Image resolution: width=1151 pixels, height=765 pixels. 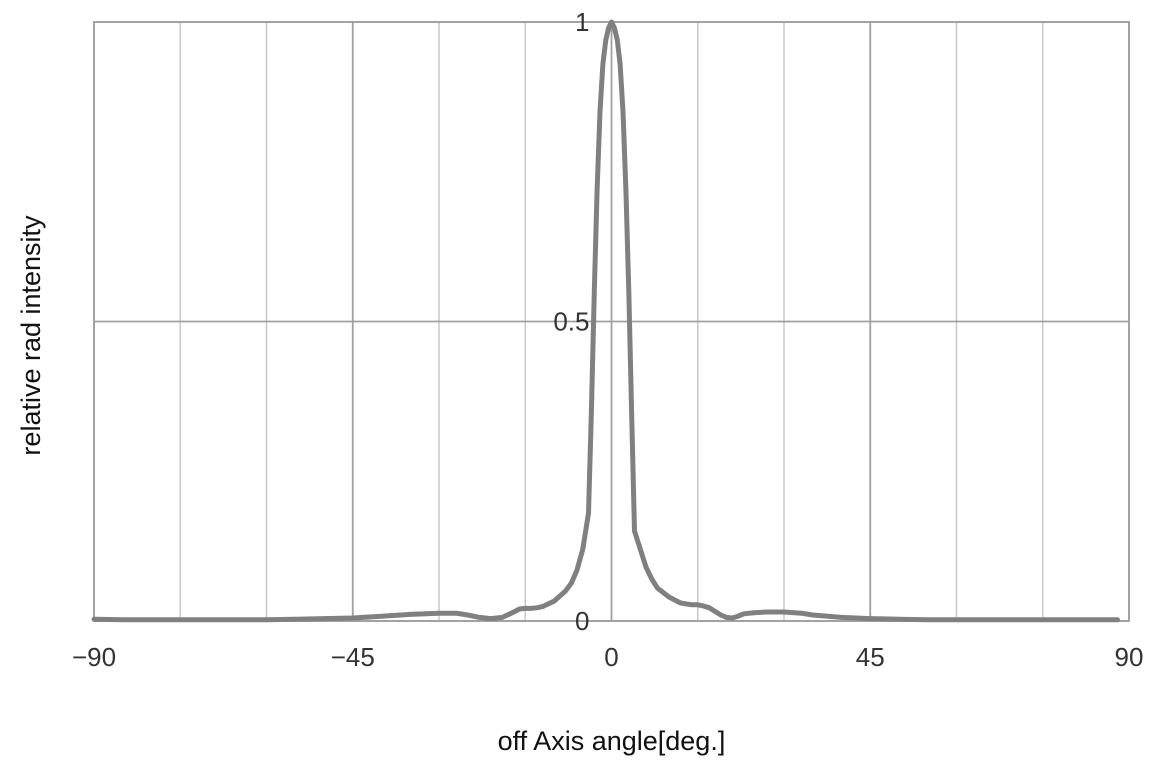 I want to click on x-tick-label: 90, so click(x=1129, y=657).